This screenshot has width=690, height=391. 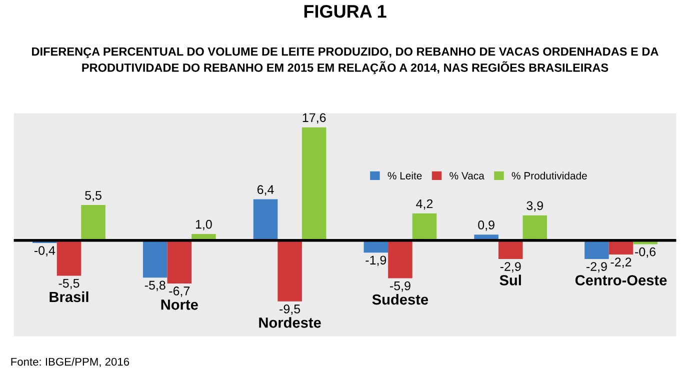 What do you see at coordinates (400, 299) in the screenshot?
I see `x-tick-label: Sudeste` at bounding box center [400, 299].